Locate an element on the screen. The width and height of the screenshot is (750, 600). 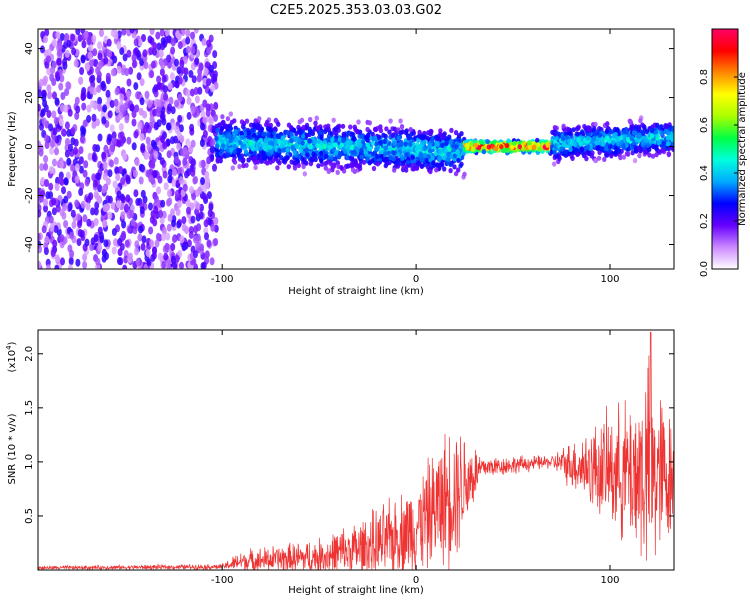
snr-x-tick-label: 0 is located at coordinates (416, 580).